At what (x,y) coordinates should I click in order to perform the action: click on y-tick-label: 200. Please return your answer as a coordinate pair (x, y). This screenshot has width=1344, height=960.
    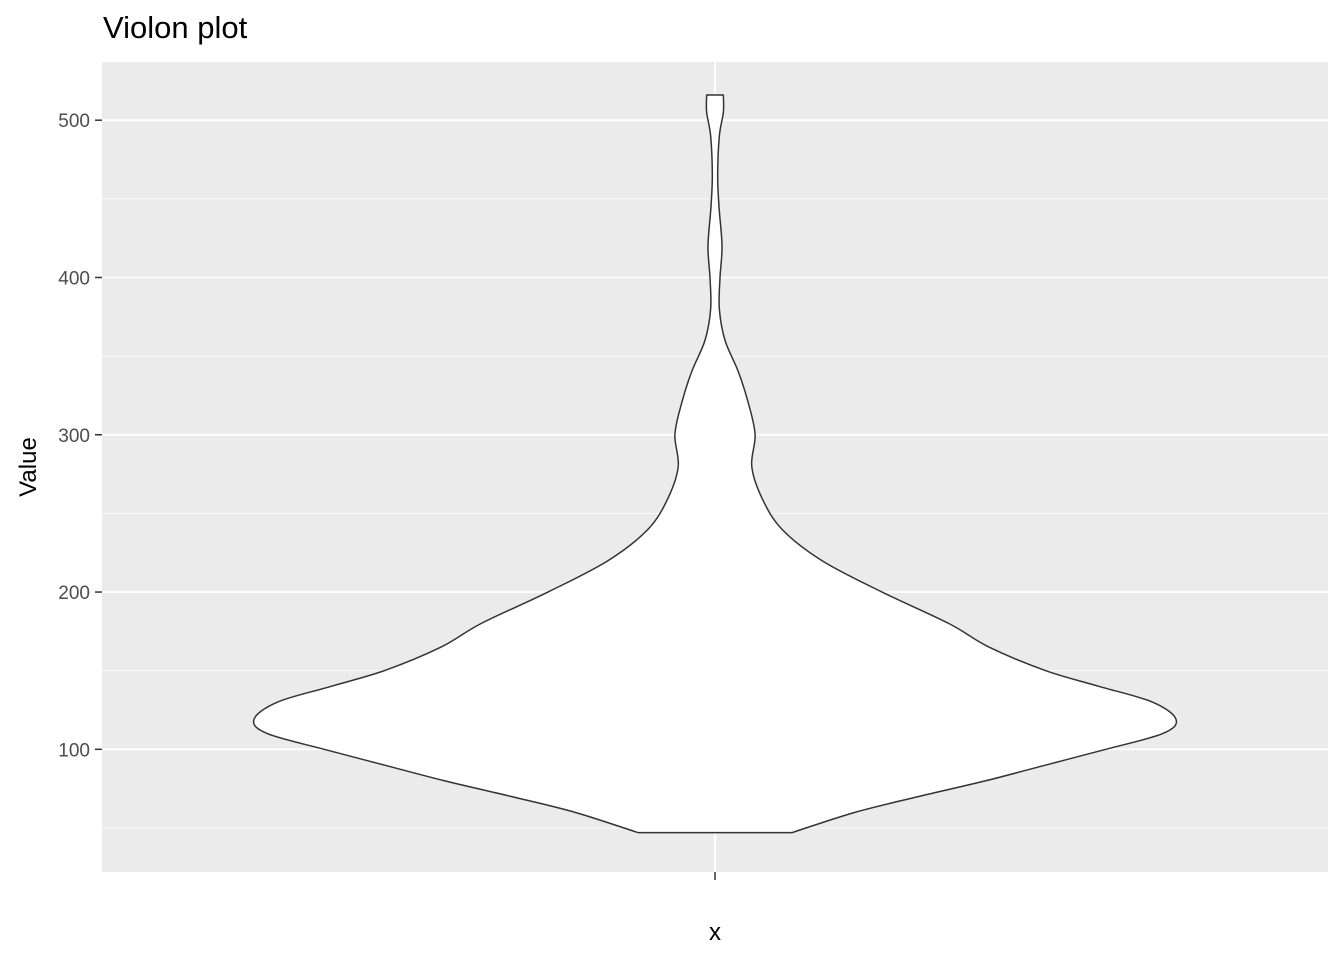
    Looking at the image, I should click on (74, 593).